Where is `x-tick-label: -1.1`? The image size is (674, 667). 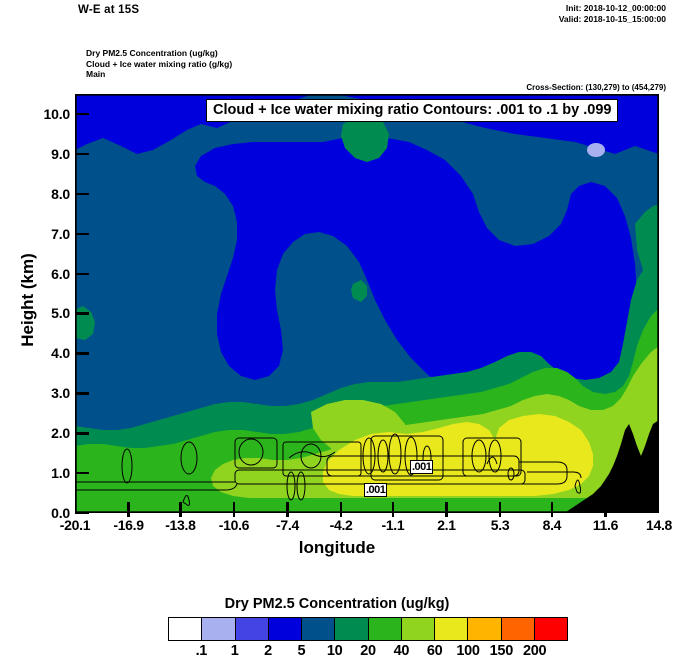
x-tick-label: -1.1 is located at coordinates (393, 525).